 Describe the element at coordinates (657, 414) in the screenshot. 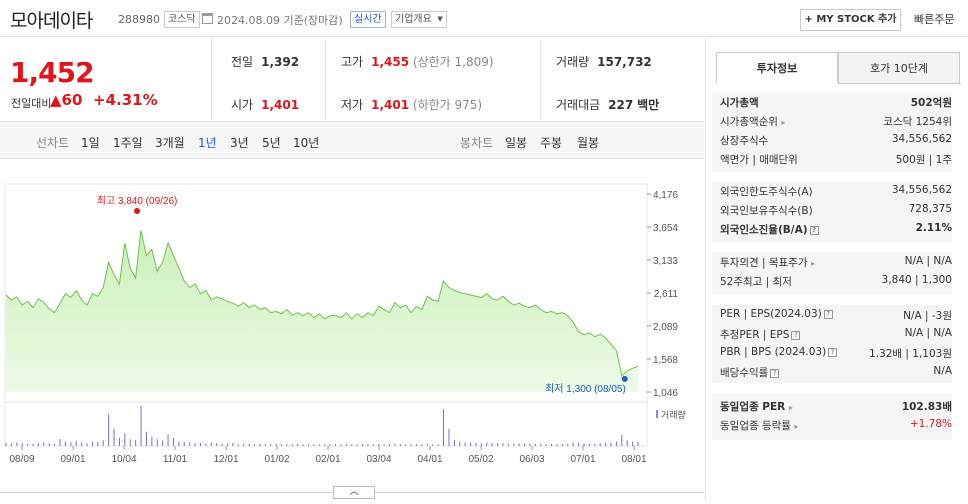

I see `volume-legend-swatch` at that location.